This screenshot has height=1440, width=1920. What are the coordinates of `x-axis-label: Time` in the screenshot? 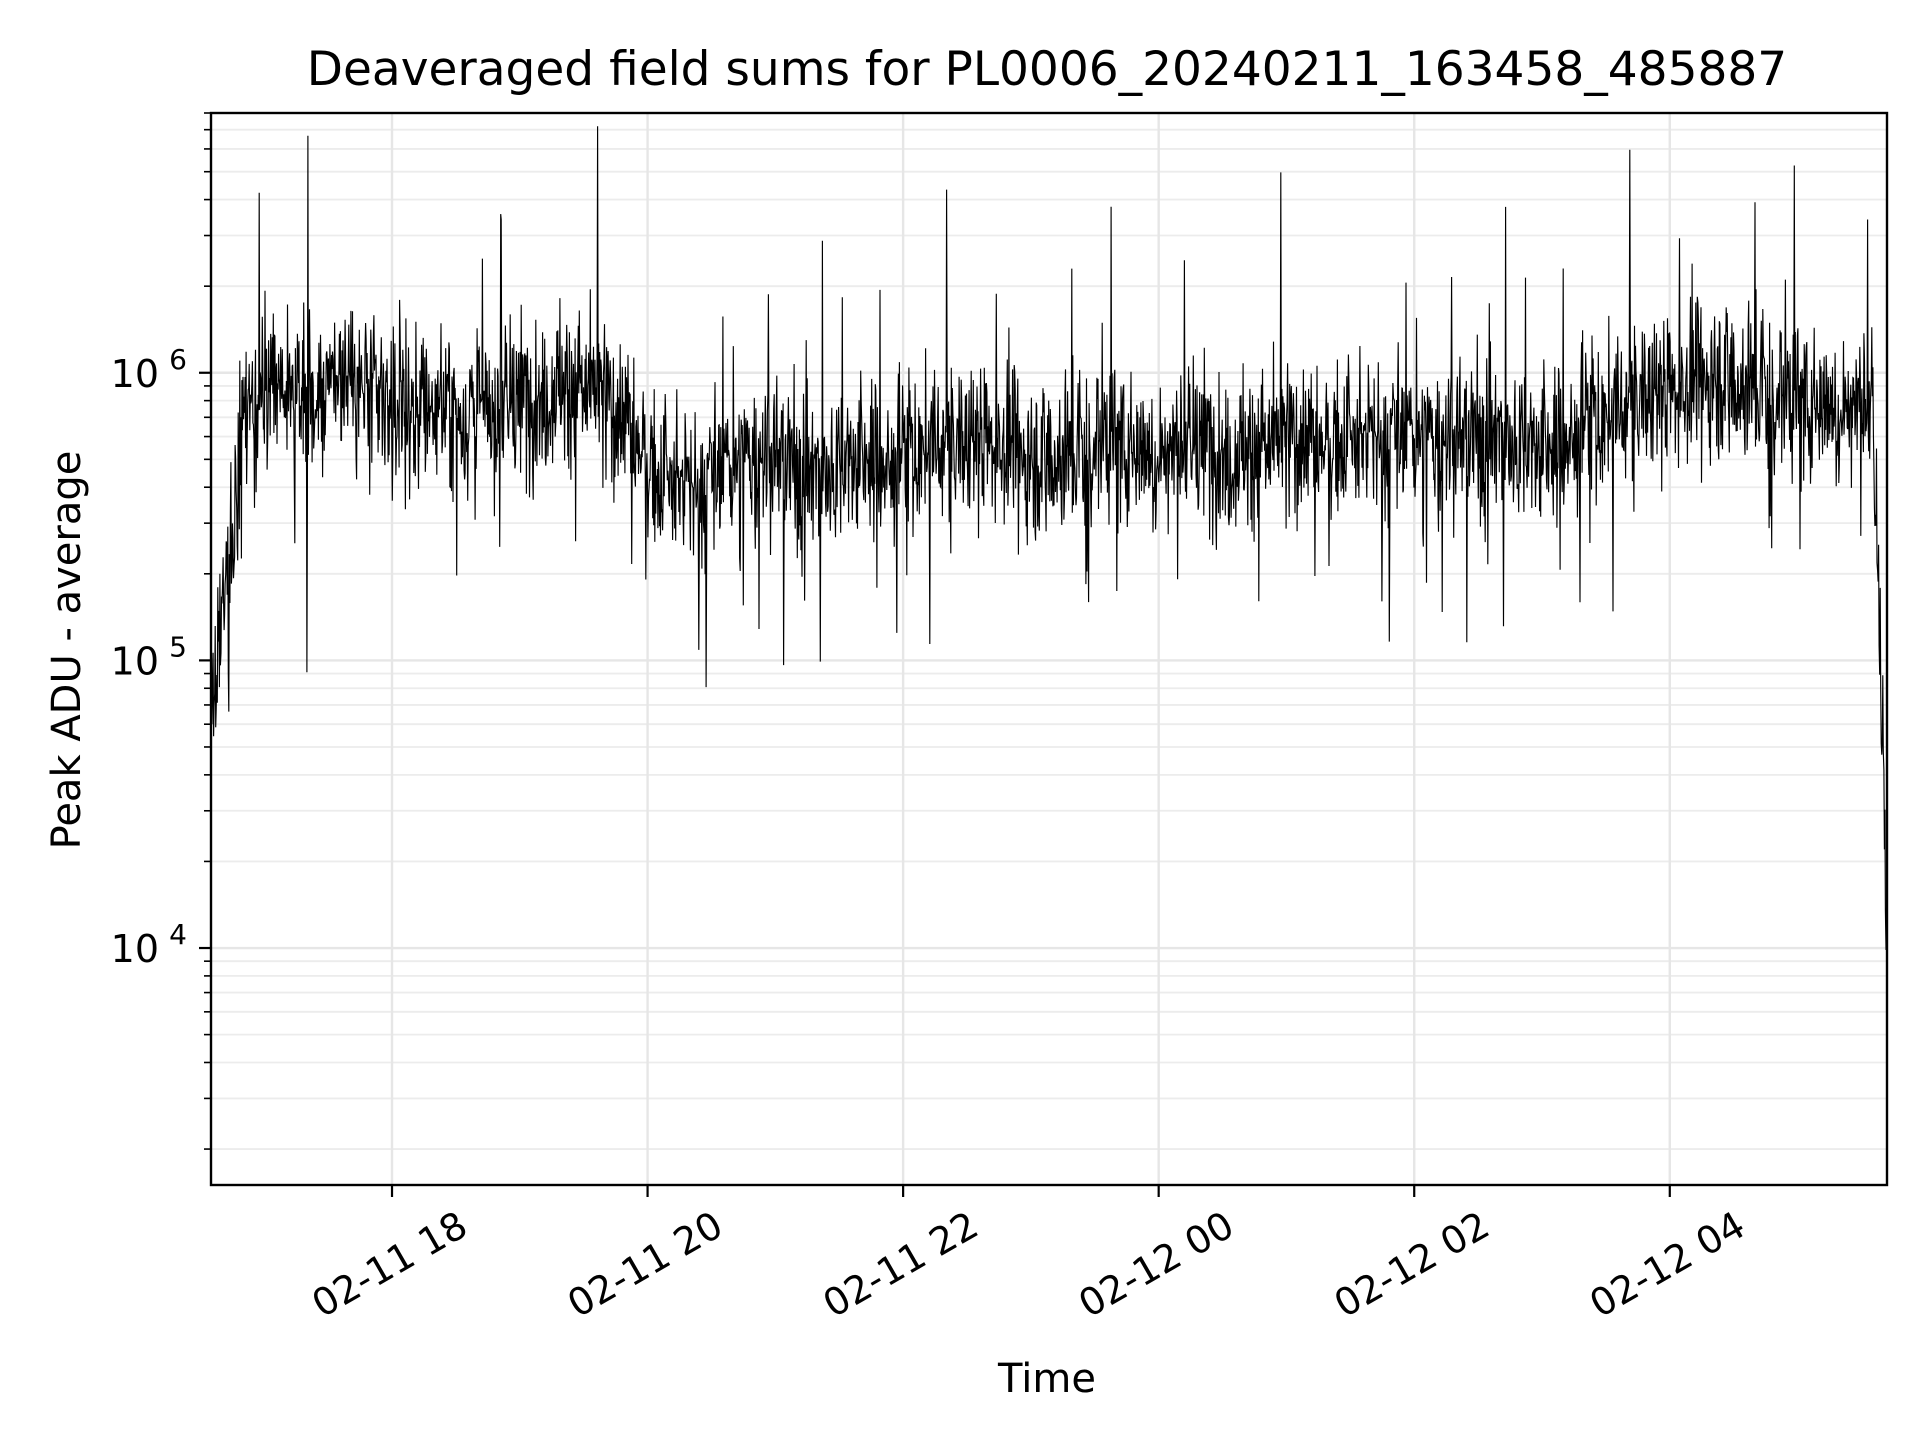 It's located at (1046, 1379).